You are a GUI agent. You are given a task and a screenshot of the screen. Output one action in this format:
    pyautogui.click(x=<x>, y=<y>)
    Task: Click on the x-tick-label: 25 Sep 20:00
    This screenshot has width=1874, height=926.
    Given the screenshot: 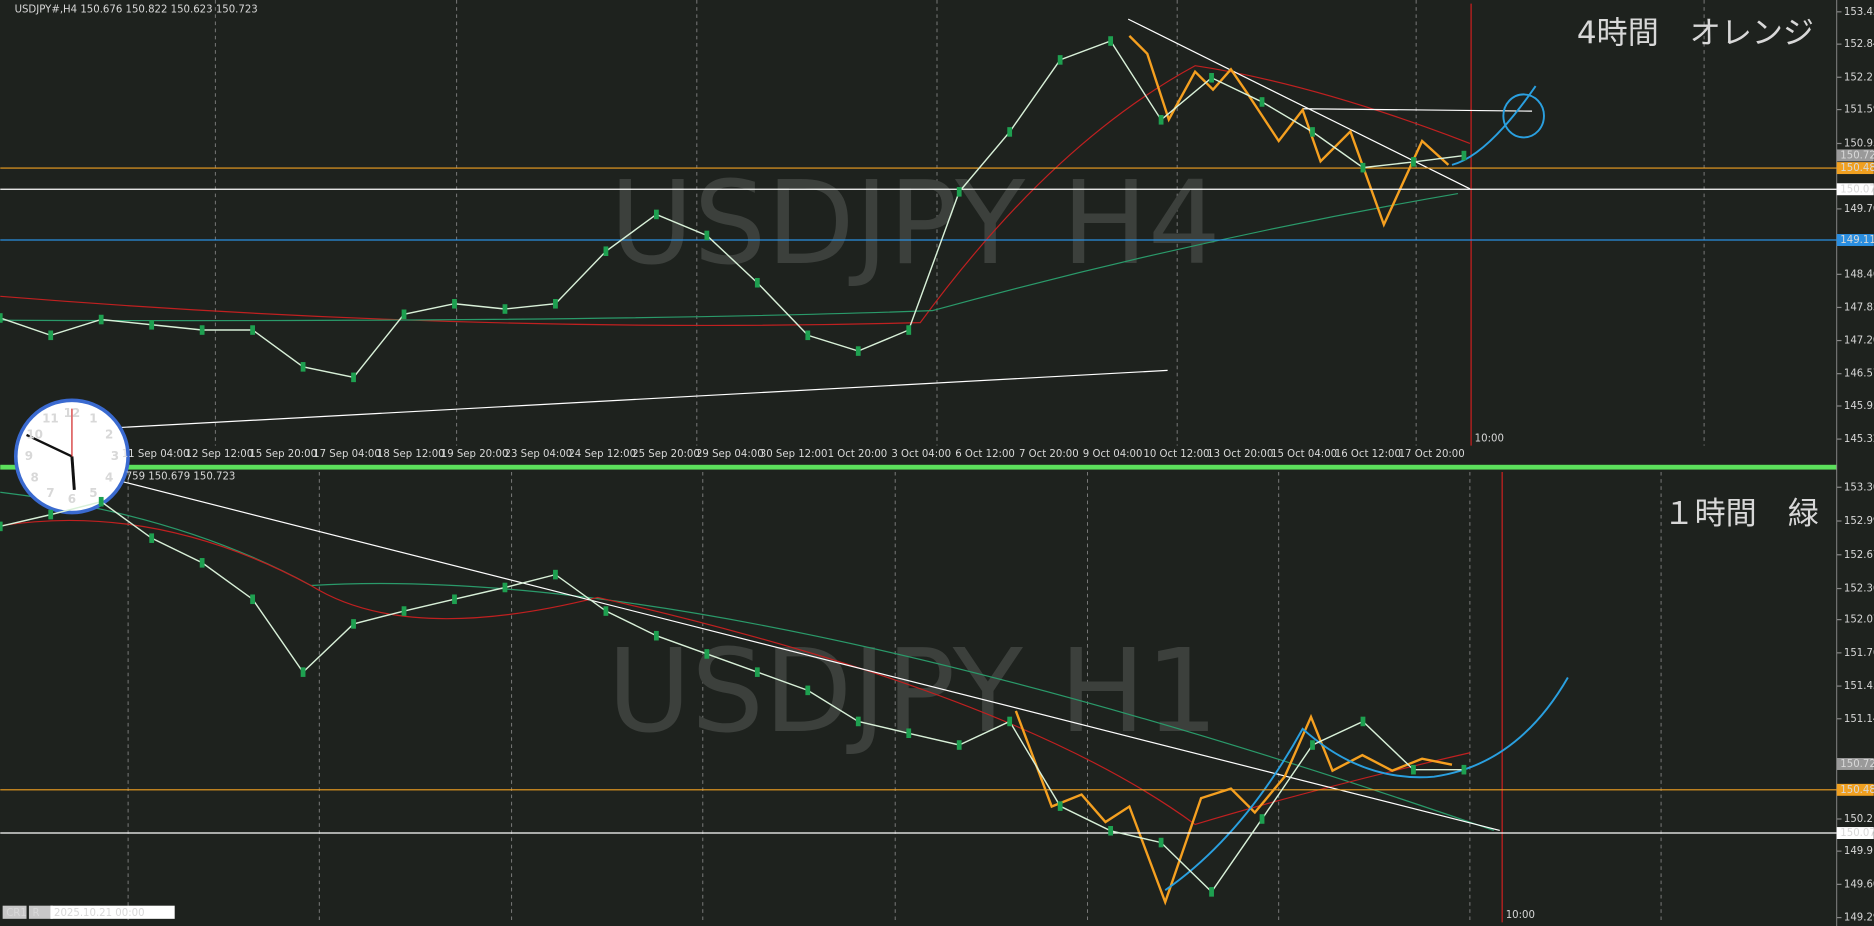 What is the action you would take?
    pyautogui.click(x=666, y=454)
    